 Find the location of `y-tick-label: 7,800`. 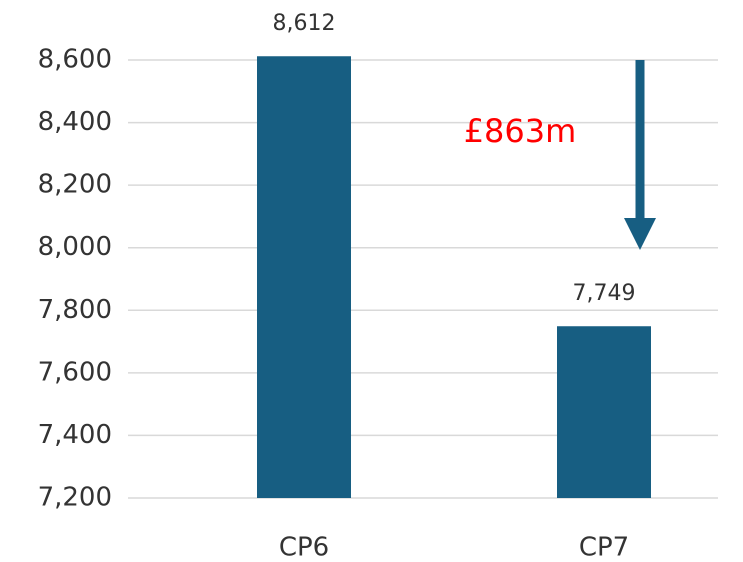

y-tick-label: 7,800 is located at coordinates (75, 310).